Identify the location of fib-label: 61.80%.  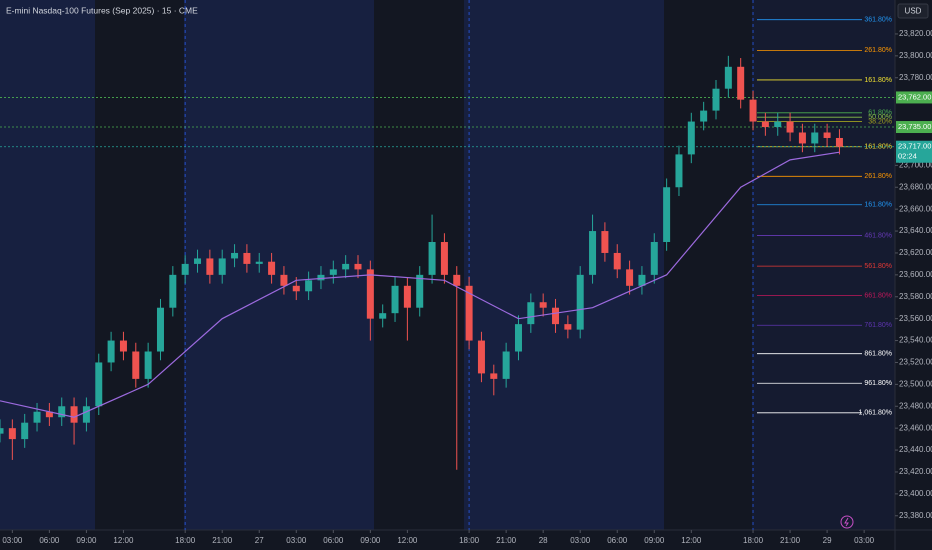
(880, 113).